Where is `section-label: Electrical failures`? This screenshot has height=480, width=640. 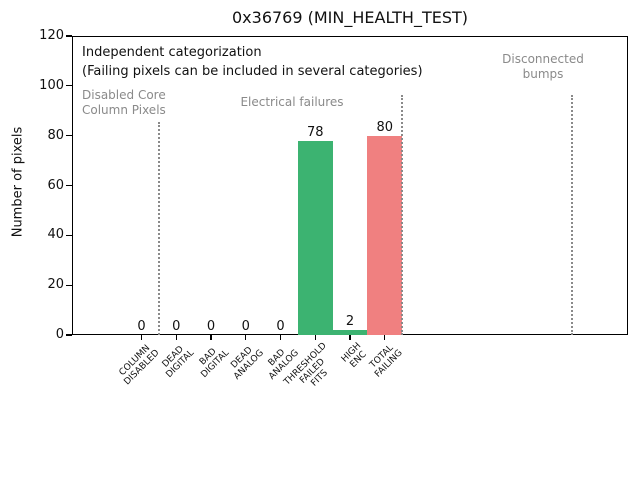 section-label: Electrical failures is located at coordinates (291, 102).